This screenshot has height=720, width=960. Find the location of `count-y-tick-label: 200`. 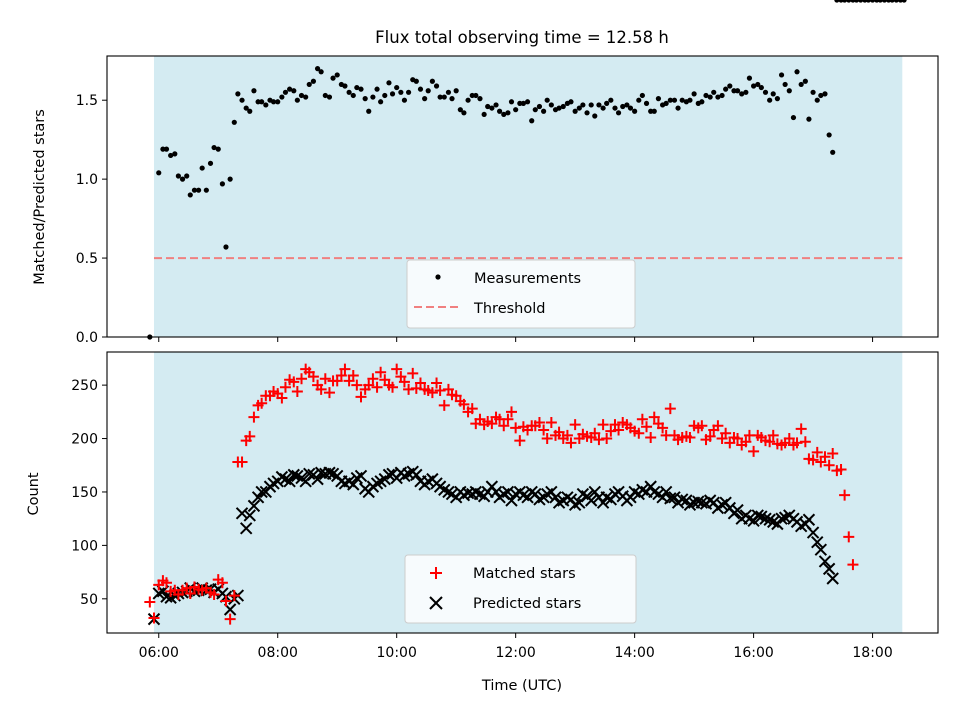

count-y-tick-label: 200 is located at coordinates (84, 440).